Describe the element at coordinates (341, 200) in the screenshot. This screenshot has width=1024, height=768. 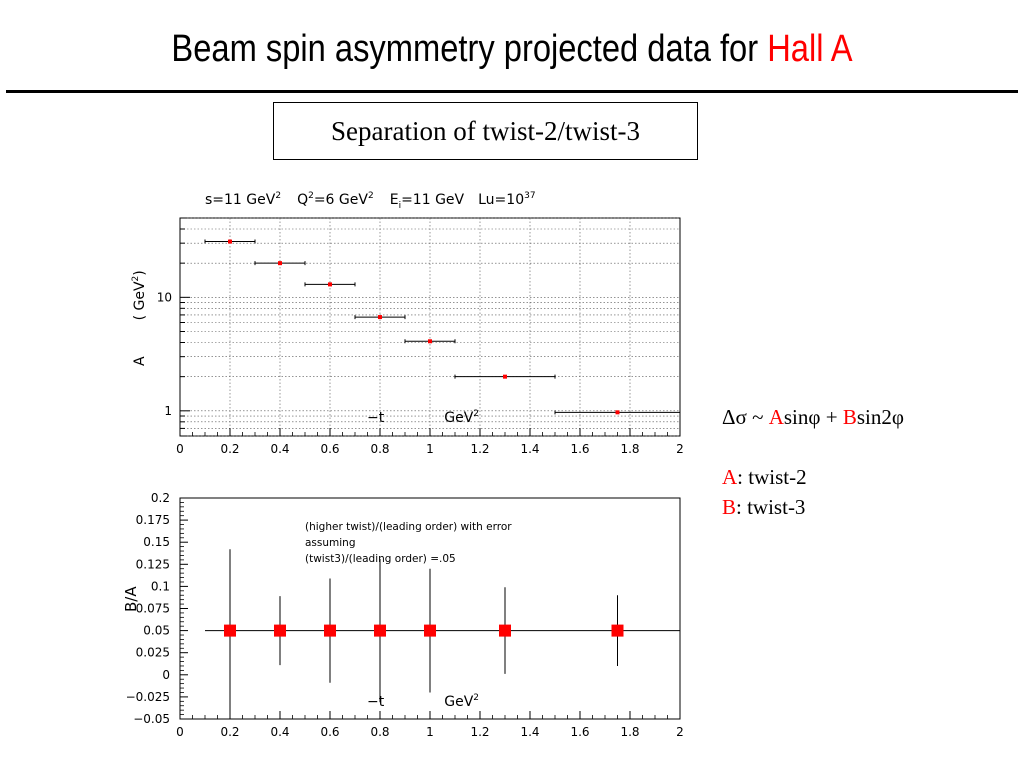
I see `header-q-val: =6 GeV` at that location.